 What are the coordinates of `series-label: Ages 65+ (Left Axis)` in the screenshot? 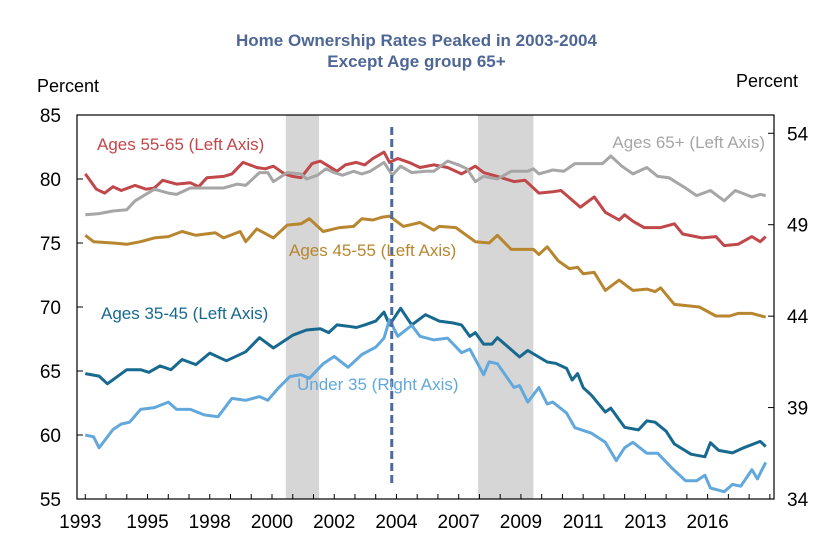 It's located at (688, 142).